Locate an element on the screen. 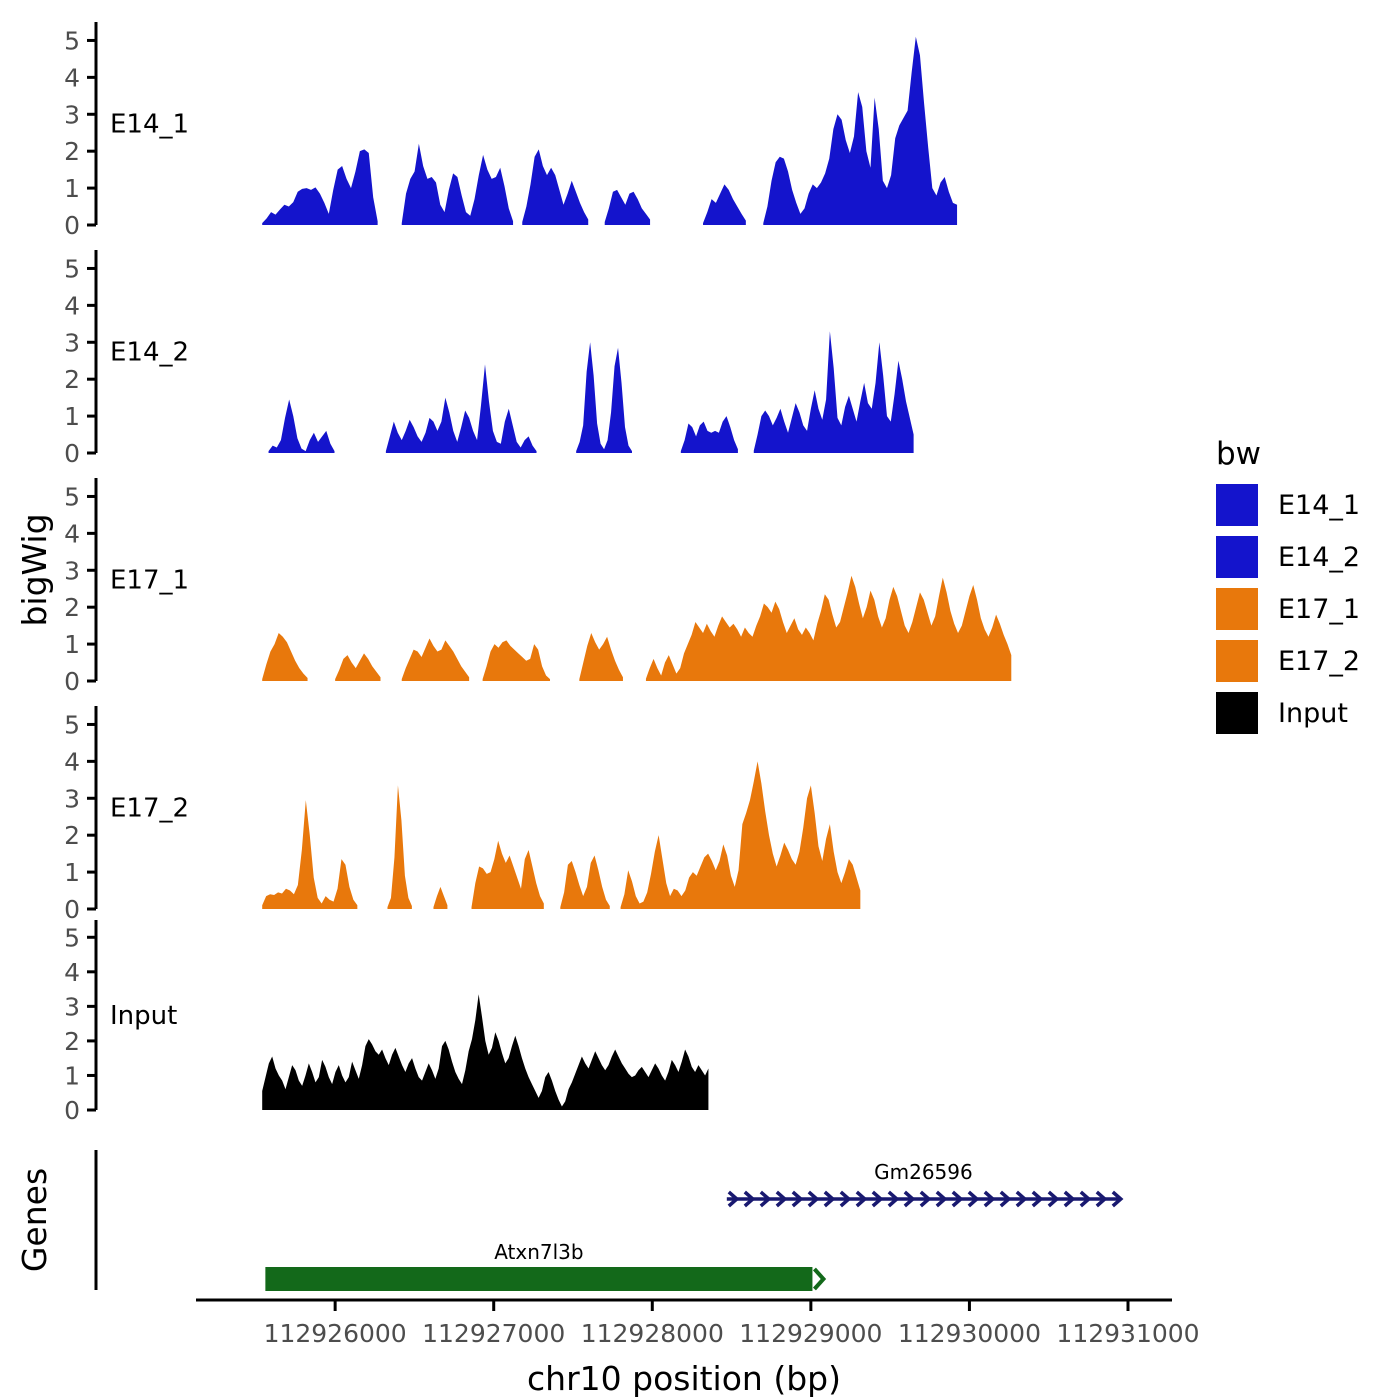 Image resolution: width=1400 pixels, height=1400 pixels. legend-label-E14_1: E14_1 is located at coordinates (1319, 505).